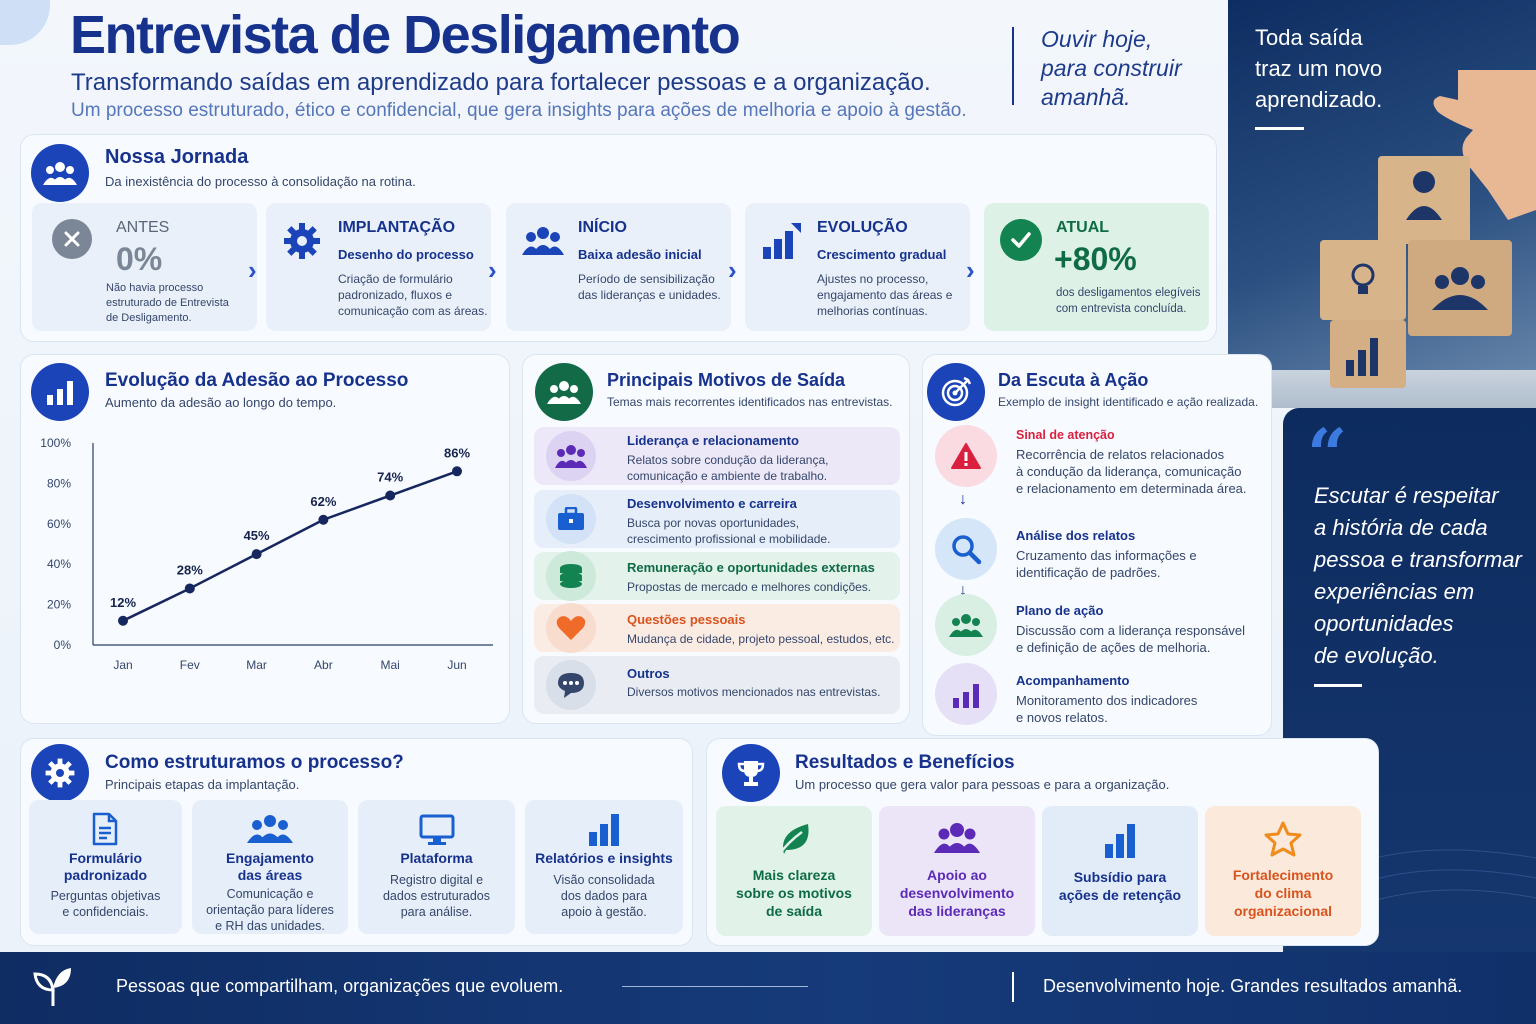 This screenshot has width=1536, height=1024. Describe the element at coordinates (726, 380) in the screenshot. I see `motives-title: Principais Motivos de Saída` at that location.